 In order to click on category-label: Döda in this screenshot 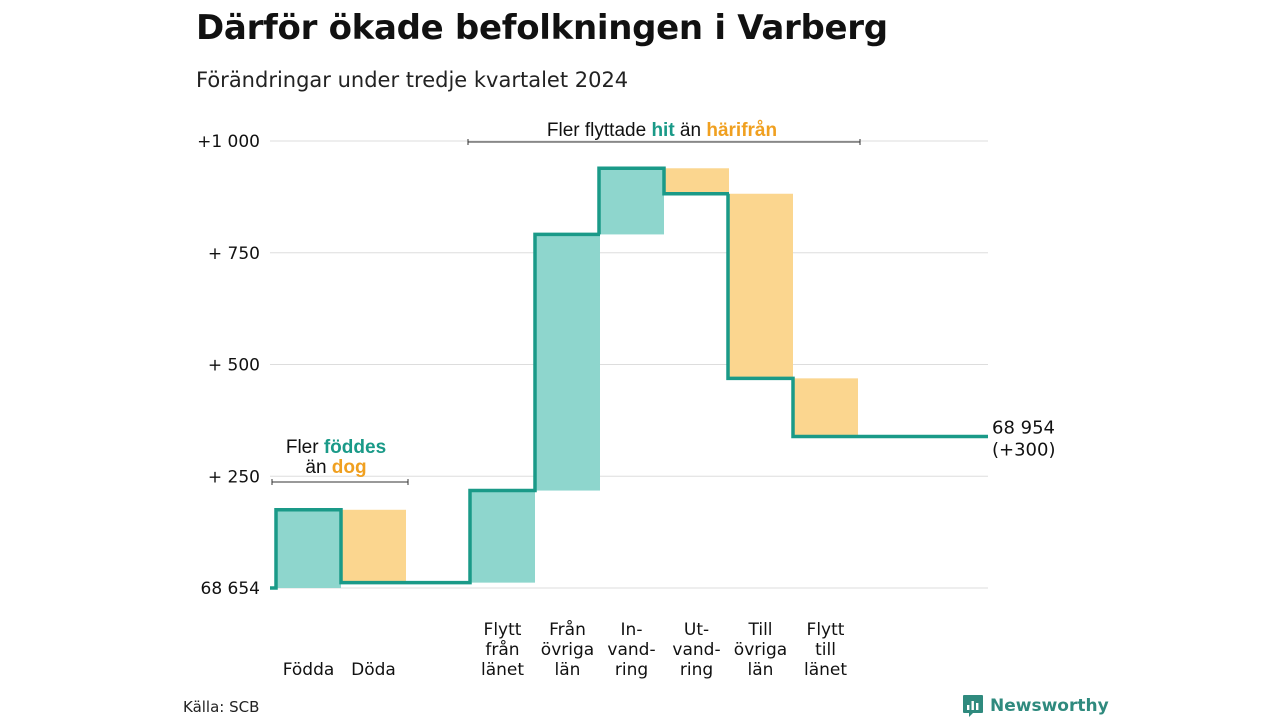, I will do `click(373, 670)`.